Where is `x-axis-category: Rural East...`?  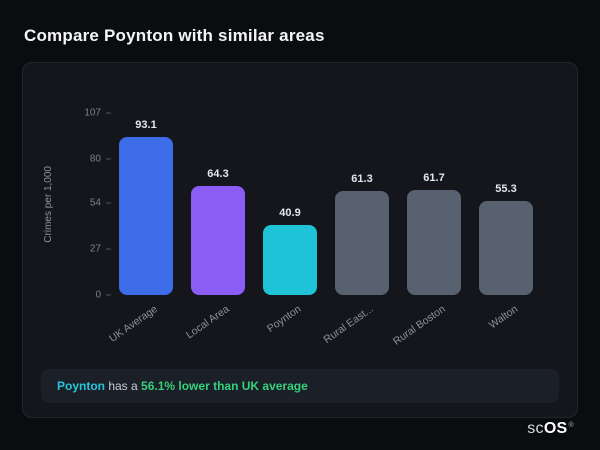
x-axis-category: Rural East... is located at coordinates (355, 327).